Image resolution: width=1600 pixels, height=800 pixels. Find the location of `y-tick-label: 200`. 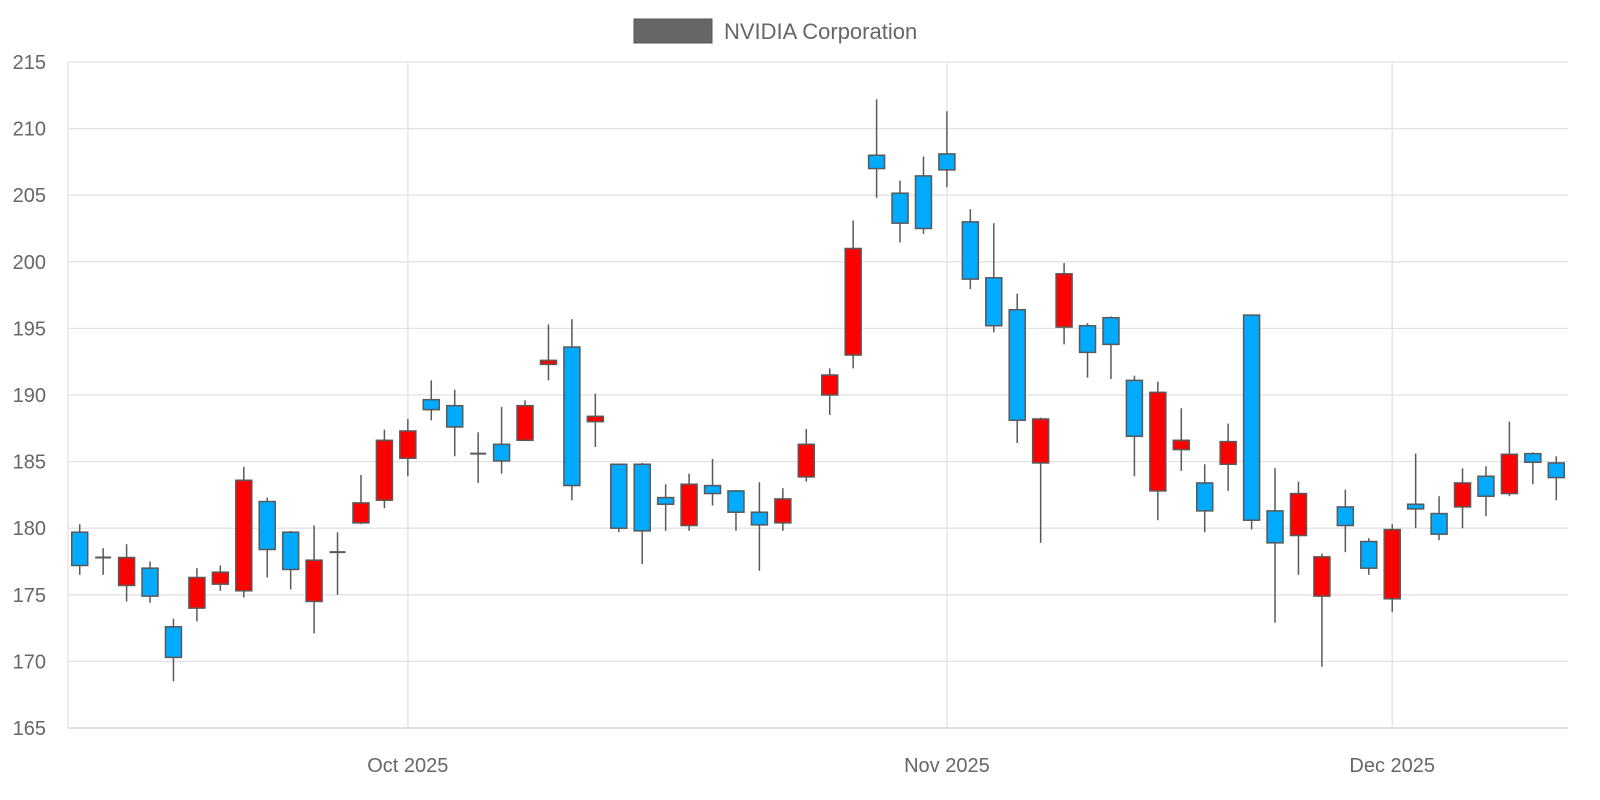

y-tick-label: 200 is located at coordinates (29, 263).